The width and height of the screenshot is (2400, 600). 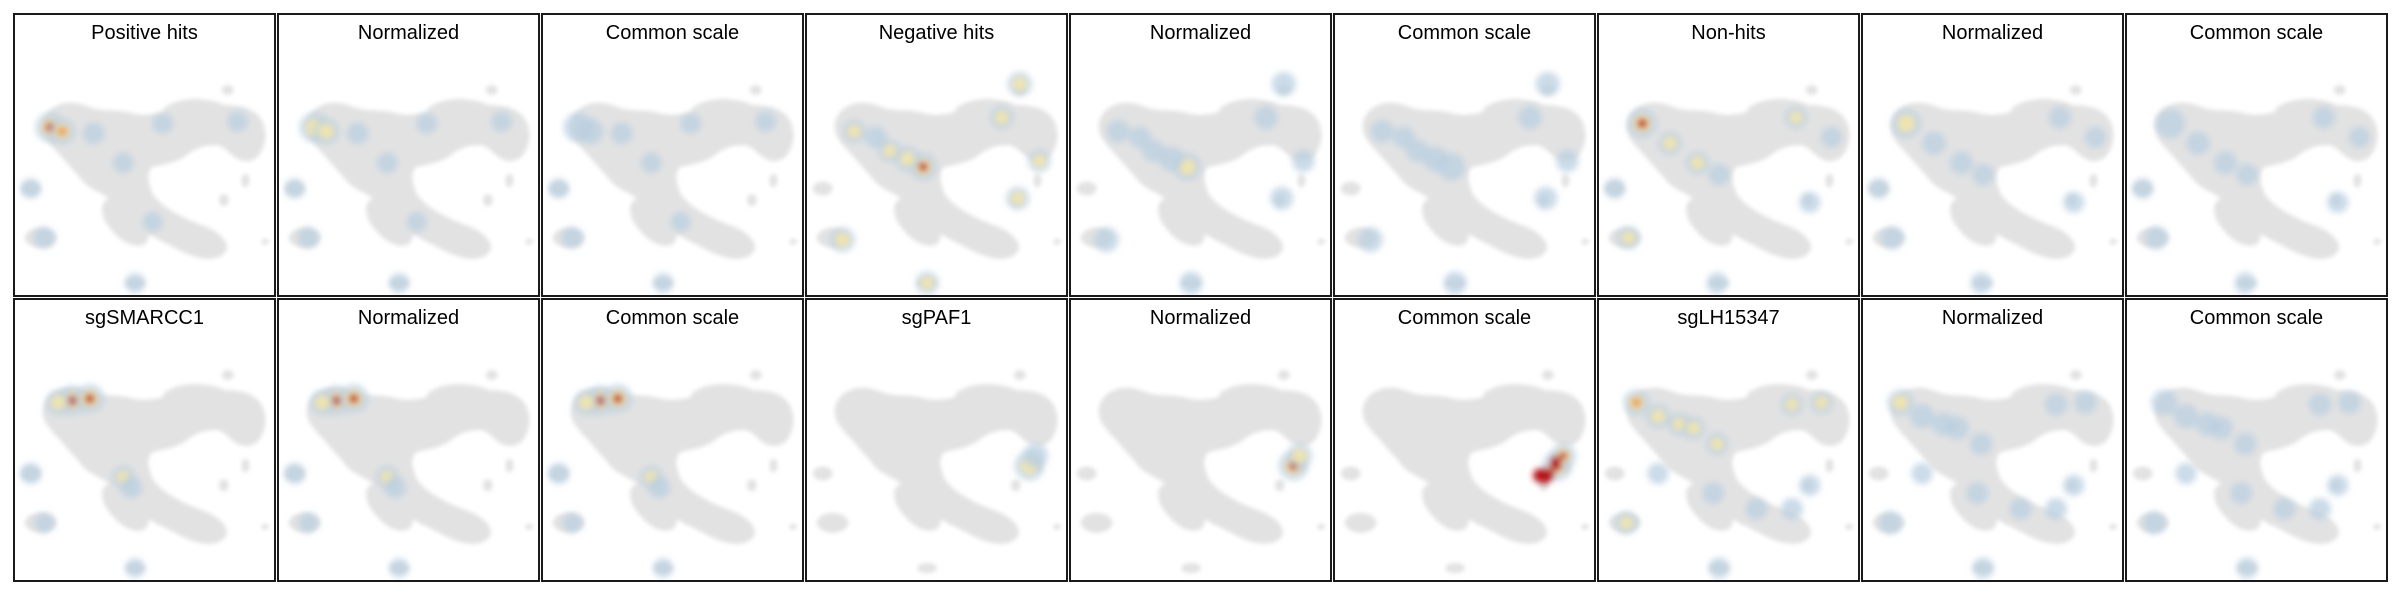 What do you see at coordinates (144, 318) in the screenshot?
I see `panel-title: sgSMARCC1` at bounding box center [144, 318].